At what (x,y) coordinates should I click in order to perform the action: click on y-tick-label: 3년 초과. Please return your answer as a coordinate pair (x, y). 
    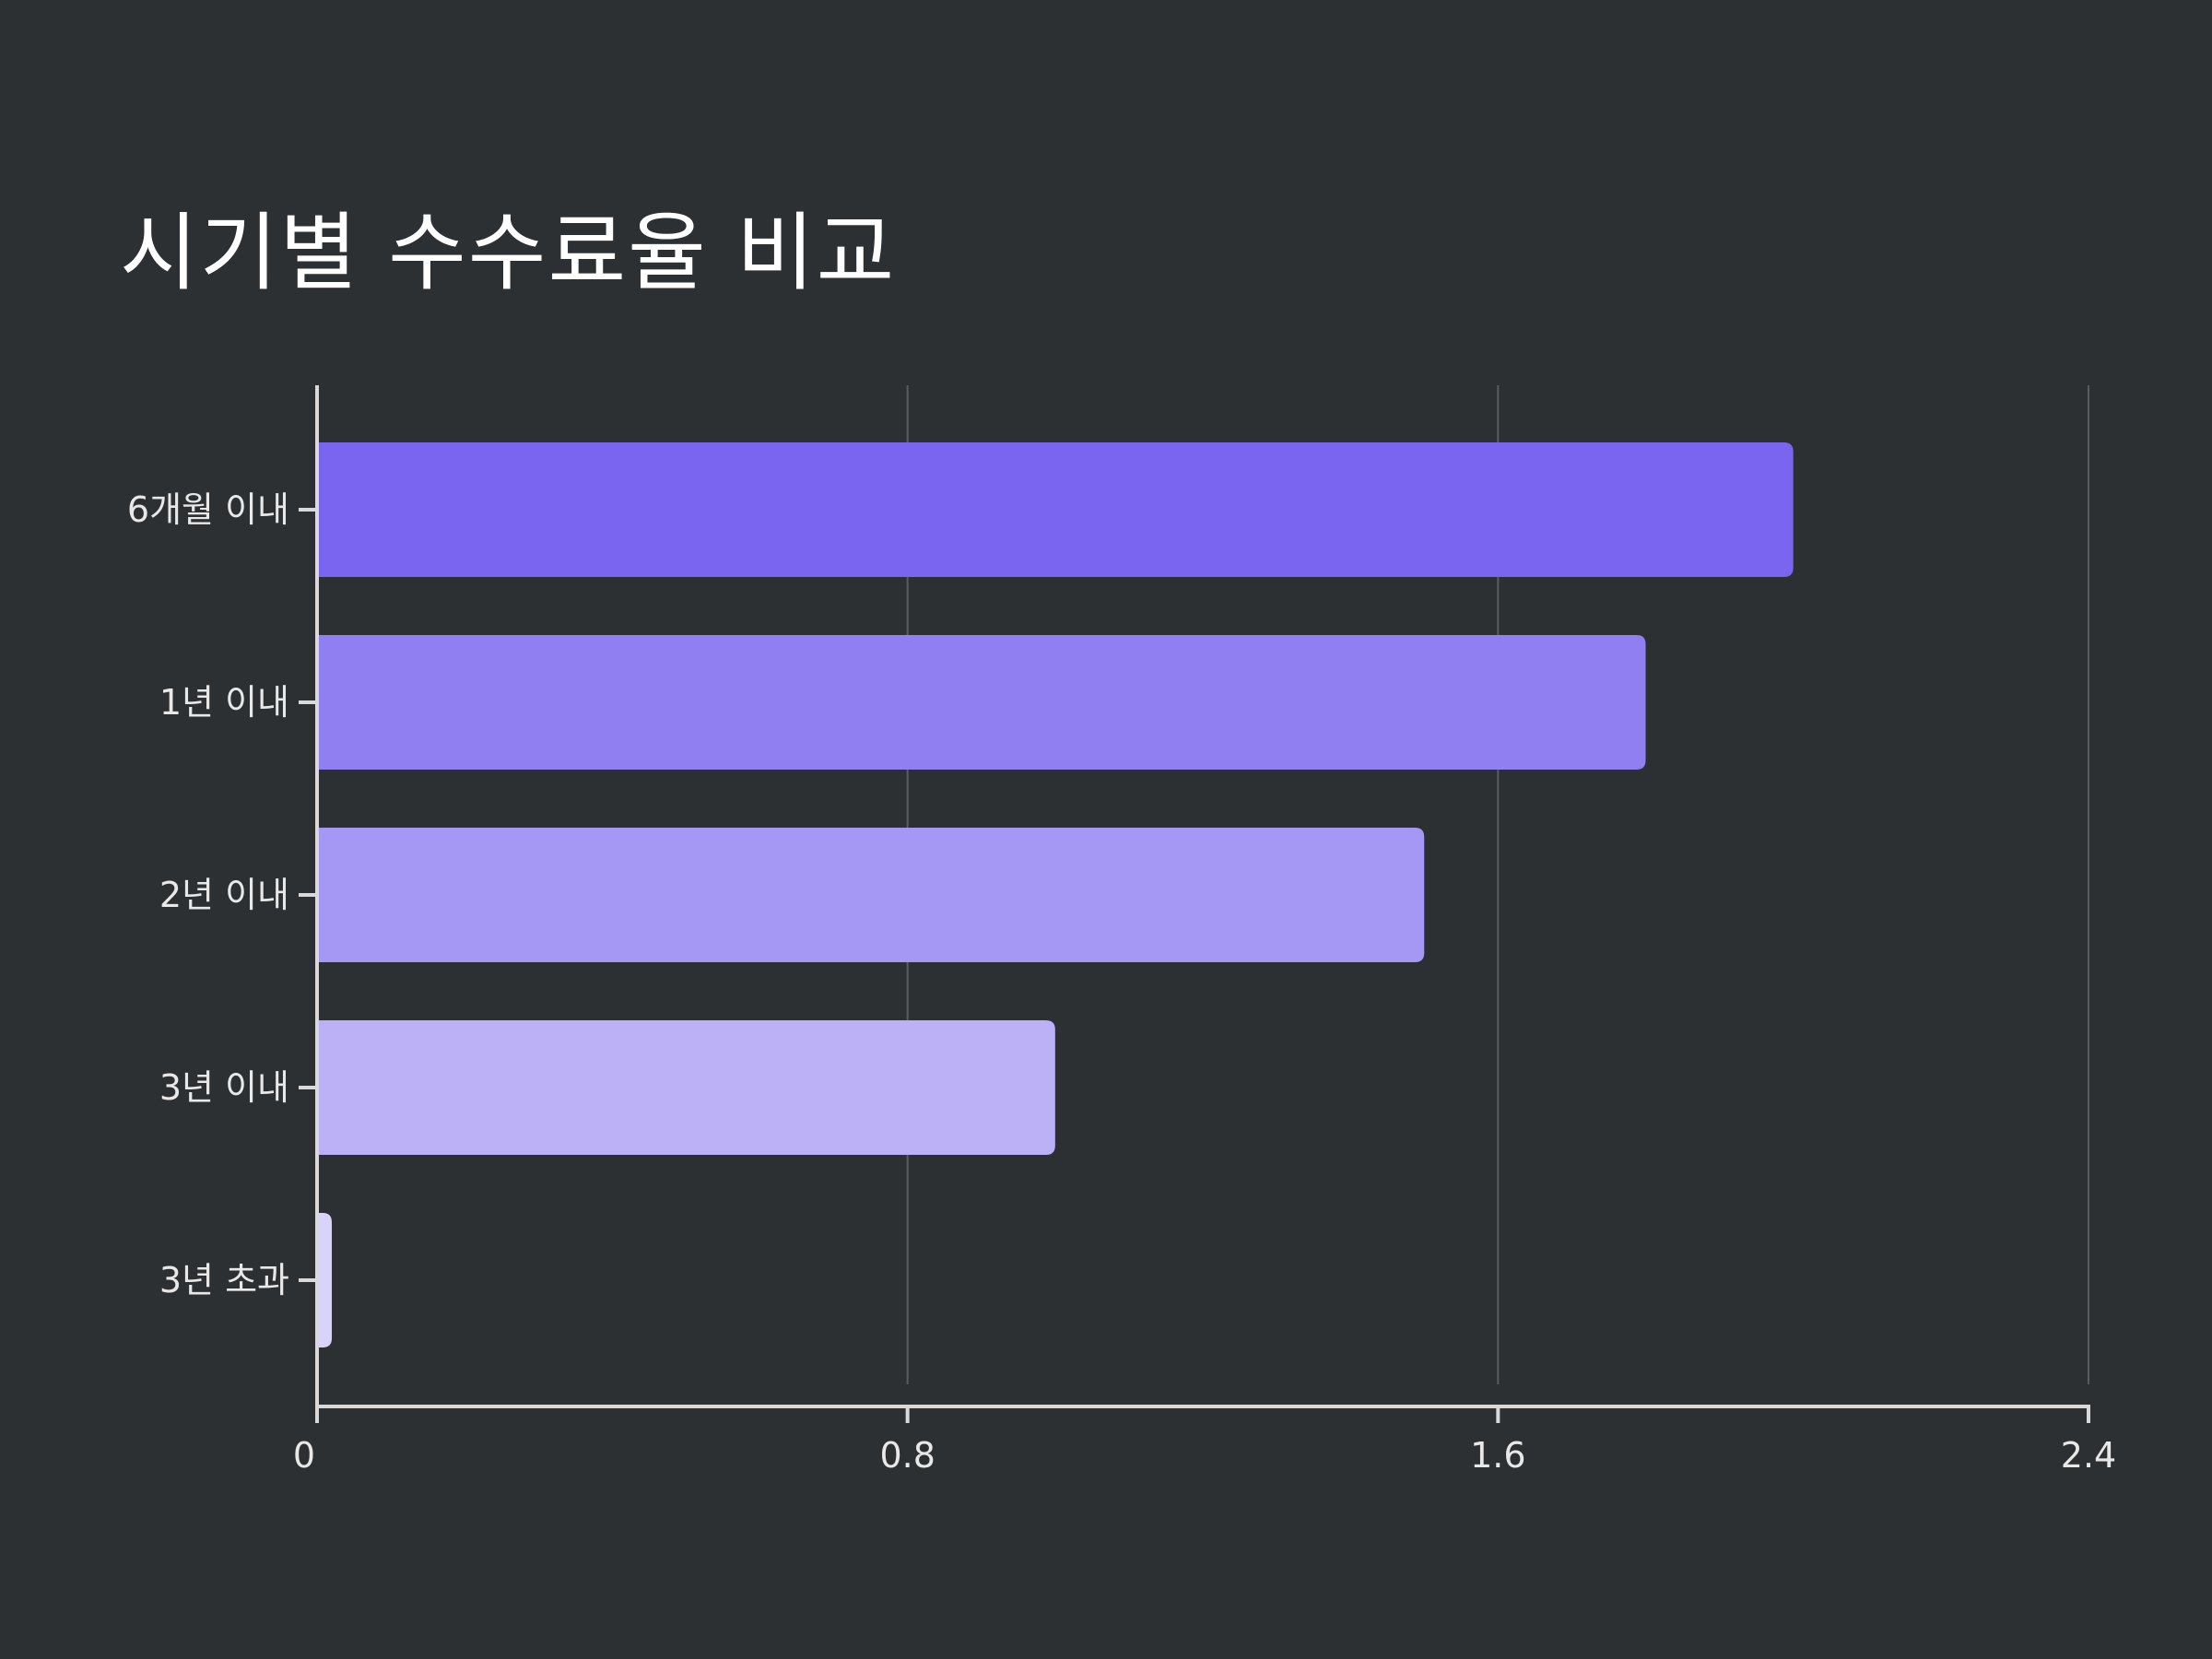
    Looking at the image, I should click on (224, 1280).